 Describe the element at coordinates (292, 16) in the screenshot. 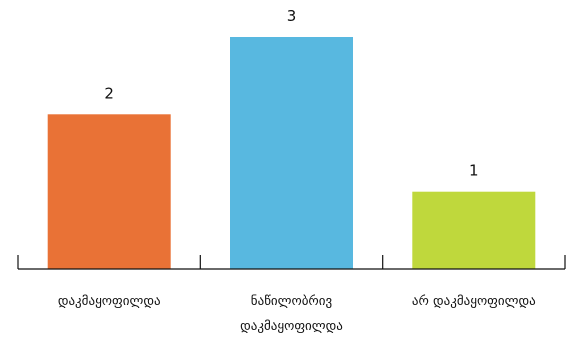

I see `value-label-2: 3` at that location.